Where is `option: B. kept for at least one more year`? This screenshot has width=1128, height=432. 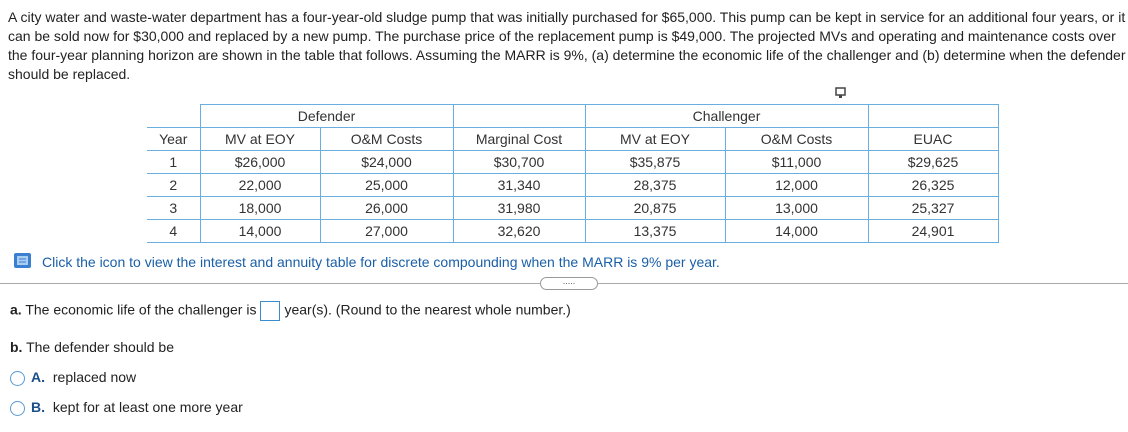 option: B. kept for at least one more year is located at coordinates (126, 407).